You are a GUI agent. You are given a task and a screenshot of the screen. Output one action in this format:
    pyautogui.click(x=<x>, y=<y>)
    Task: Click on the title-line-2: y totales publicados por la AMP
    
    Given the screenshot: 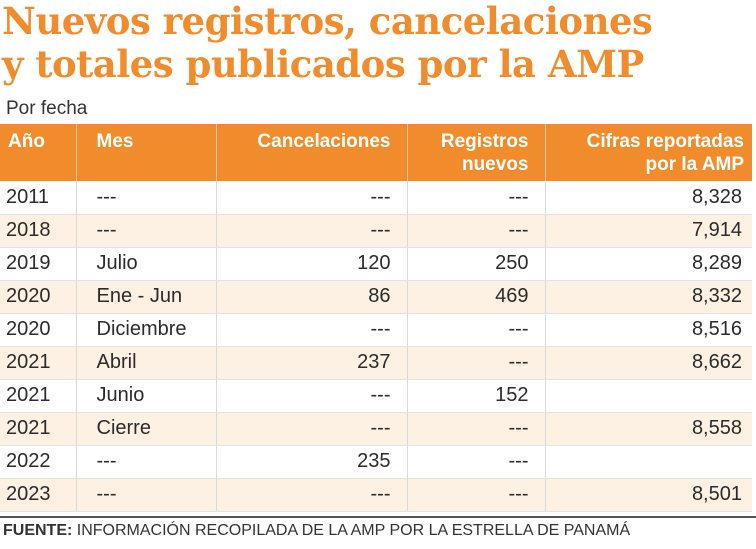 What is the action you would take?
    pyautogui.click(x=323, y=64)
    